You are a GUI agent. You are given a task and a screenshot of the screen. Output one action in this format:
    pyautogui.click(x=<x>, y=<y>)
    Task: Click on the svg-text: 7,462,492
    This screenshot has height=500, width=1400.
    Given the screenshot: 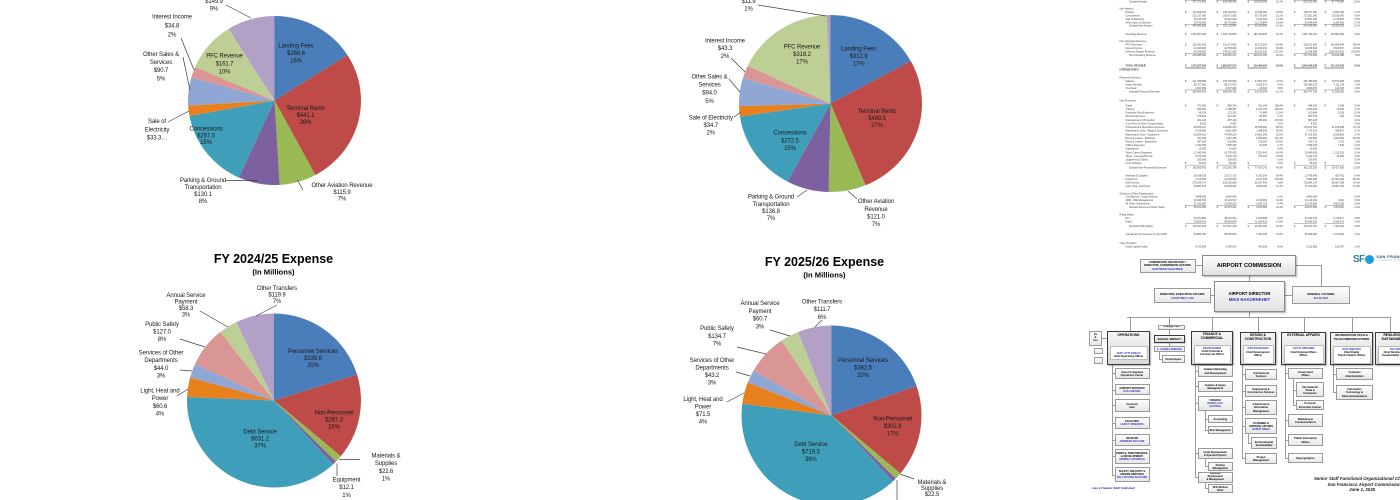 What is the action you would take?
    pyautogui.click(x=1339, y=226)
    